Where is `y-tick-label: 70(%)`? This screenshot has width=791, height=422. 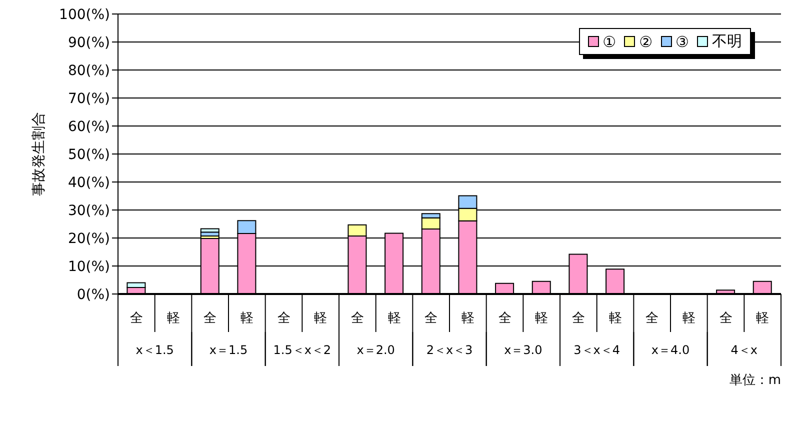
y-tick-label: 70(%) is located at coordinates (89, 98).